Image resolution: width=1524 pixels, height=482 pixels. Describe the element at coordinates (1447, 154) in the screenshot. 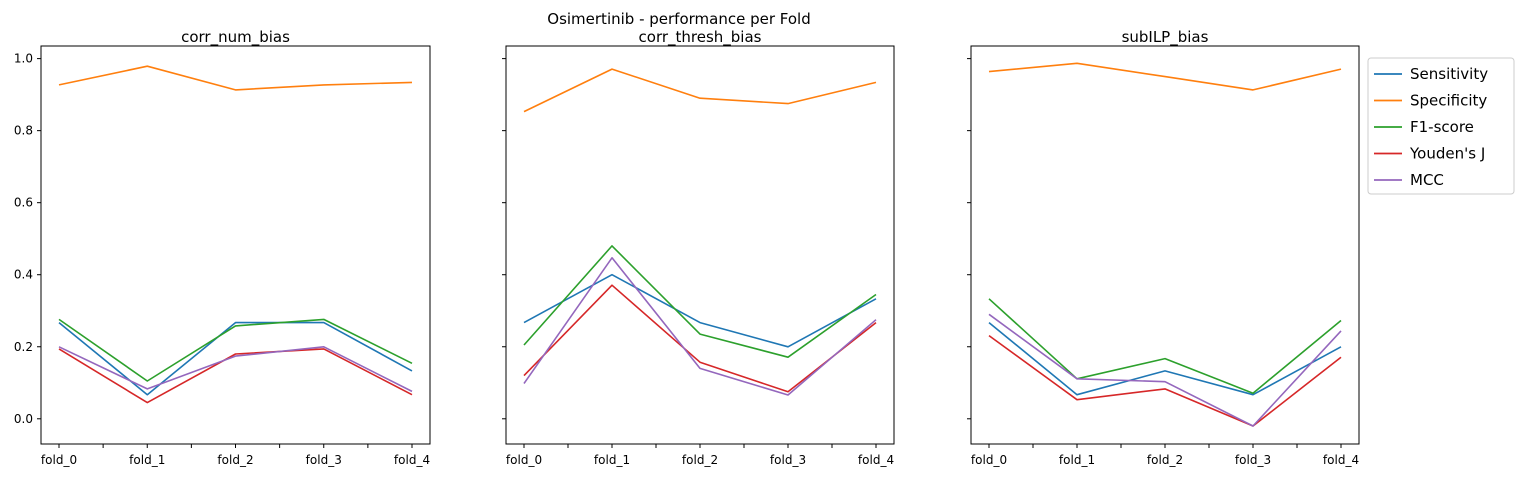

I see `legend-label: Youden's J` at that location.